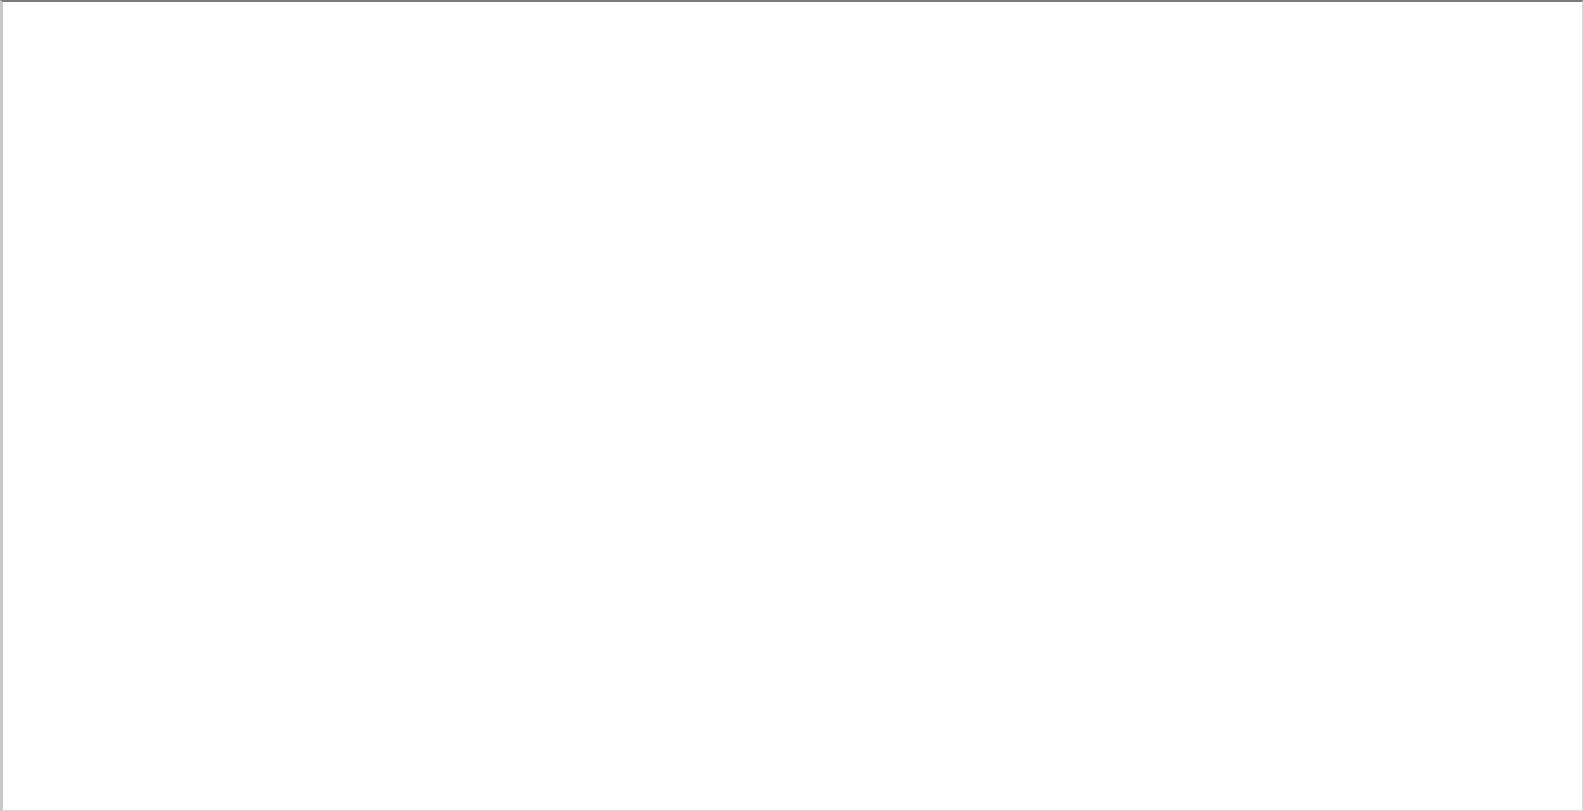 This screenshot has height=811, width=1583. I want to click on date-axis-label: 9 Jun 01:30, so click(301, 796).